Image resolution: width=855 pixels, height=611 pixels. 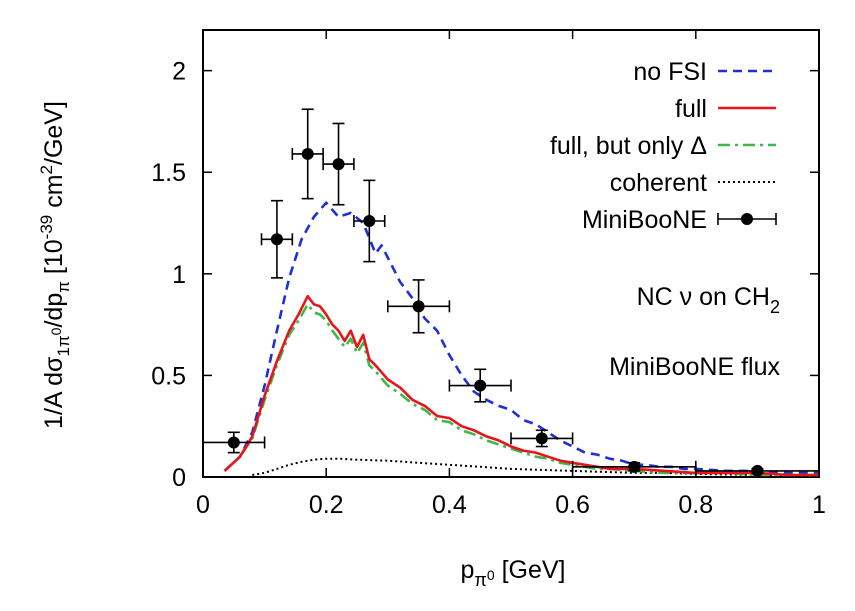 What do you see at coordinates (628, 146) in the screenshot?
I see `legend-label: full, but only Δ` at bounding box center [628, 146].